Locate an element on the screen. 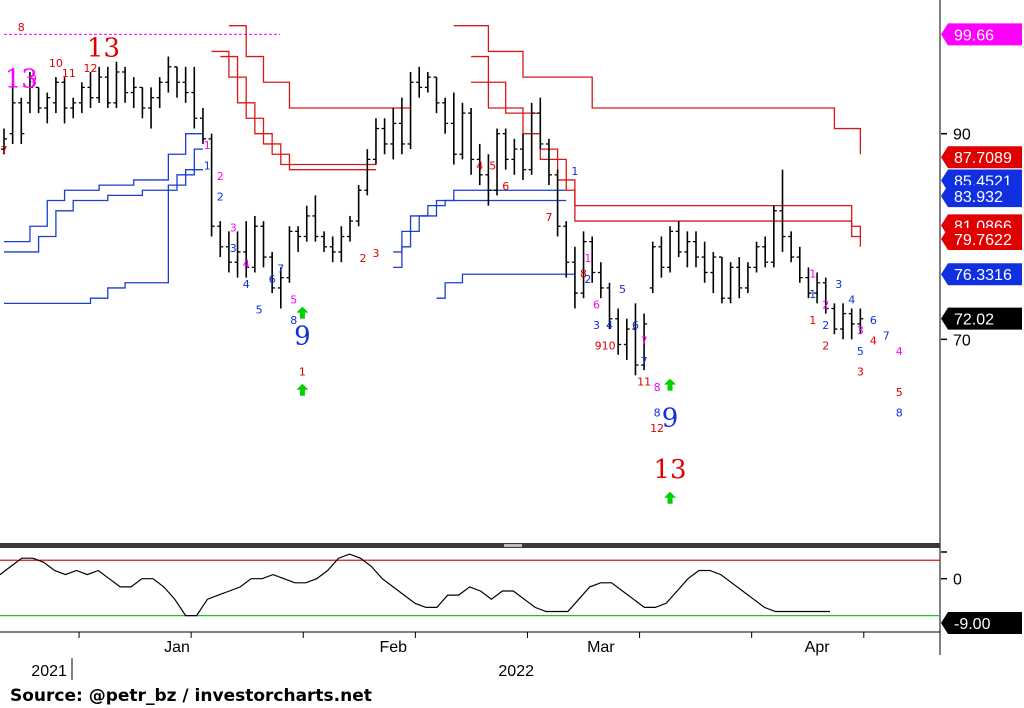 This screenshot has height=708, width=1024. year-label: 2021 is located at coordinates (49, 671).